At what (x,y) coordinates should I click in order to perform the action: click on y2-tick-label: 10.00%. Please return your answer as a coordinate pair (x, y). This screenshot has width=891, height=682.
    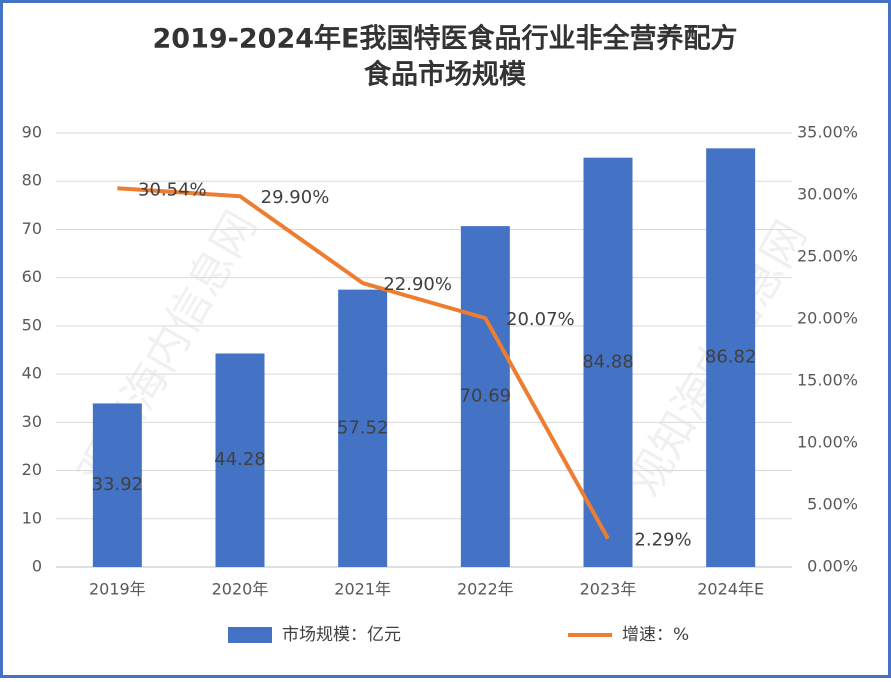
    Looking at the image, I should click on (827, 442).